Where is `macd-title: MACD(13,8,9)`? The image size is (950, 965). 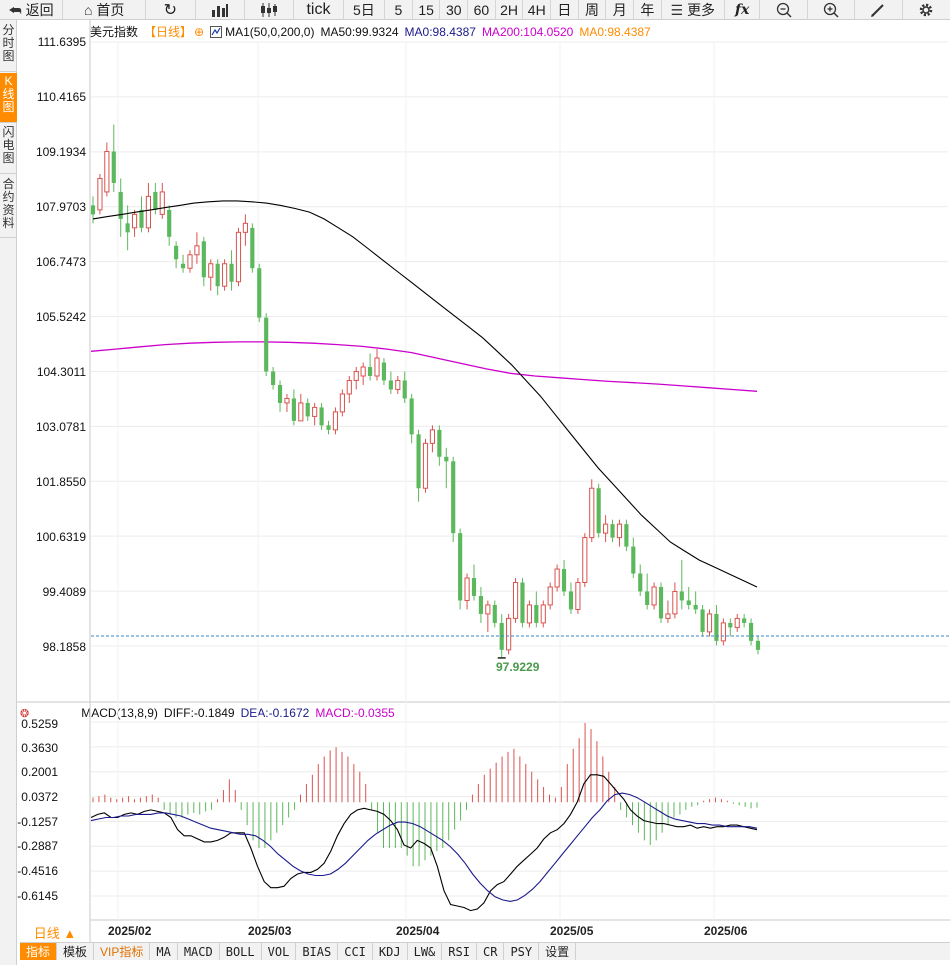 macd-title: MACD(13,8,9) is located at coordinates (119, 713).